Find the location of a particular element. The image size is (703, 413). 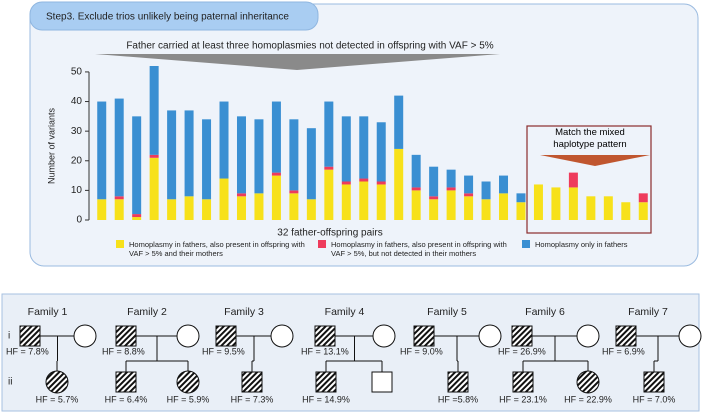

child-hf: HF = 22.9% is located at coordinates (588, 399).